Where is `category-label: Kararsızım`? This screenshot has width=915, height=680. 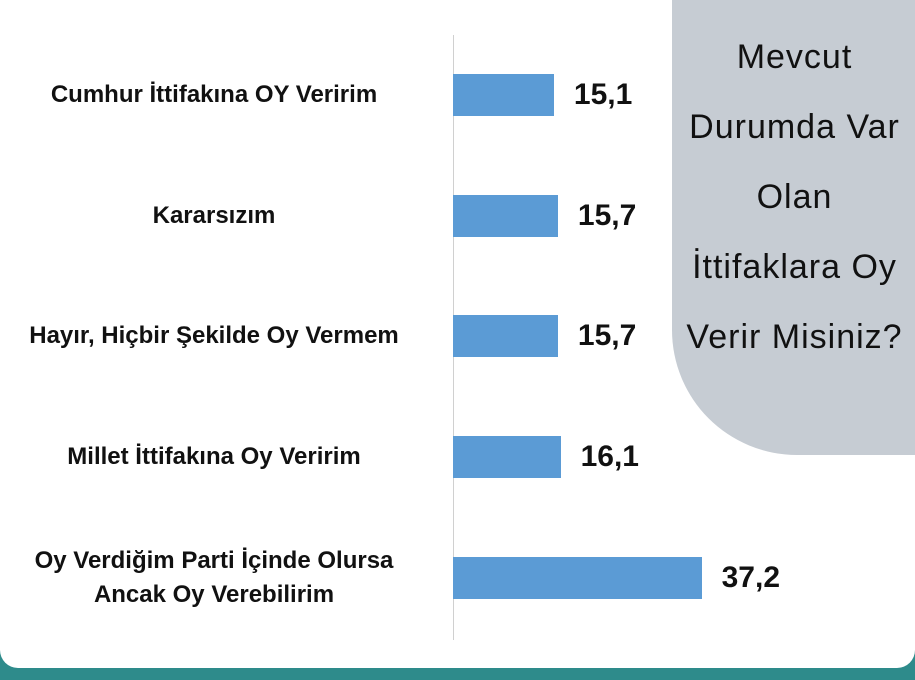 category-label: Kararsızım is located at coordinates (214, 215).